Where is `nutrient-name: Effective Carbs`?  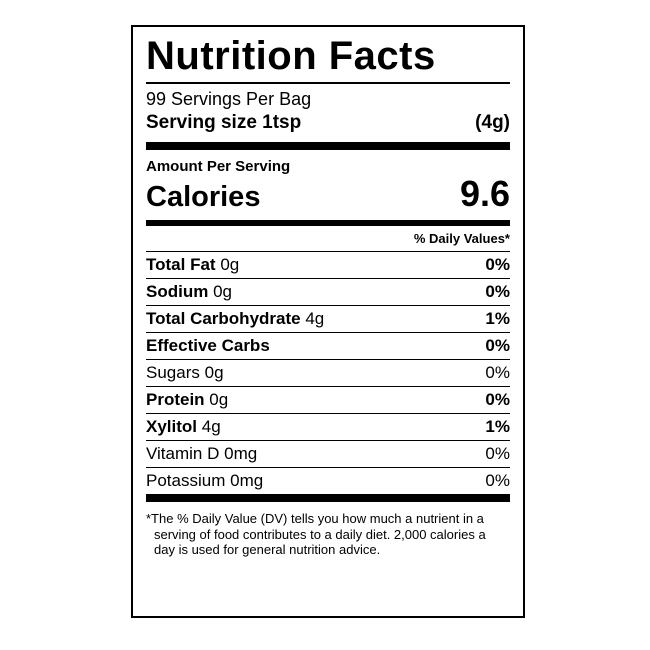 nutrient-name: Effective Carbs is located at coordinates (208, 346).